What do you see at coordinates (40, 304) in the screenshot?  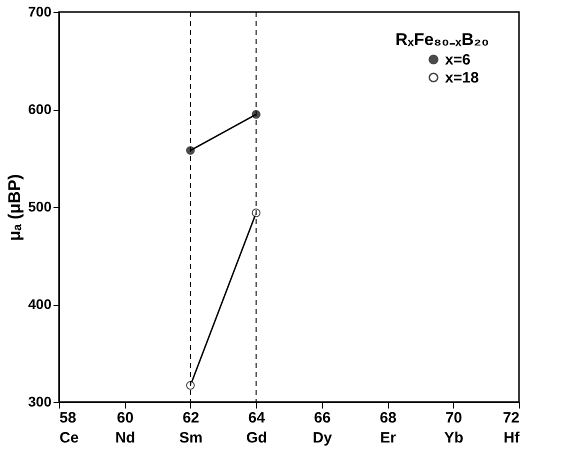 I see `y-tick-label: 400` at bounding box center [40, 304].